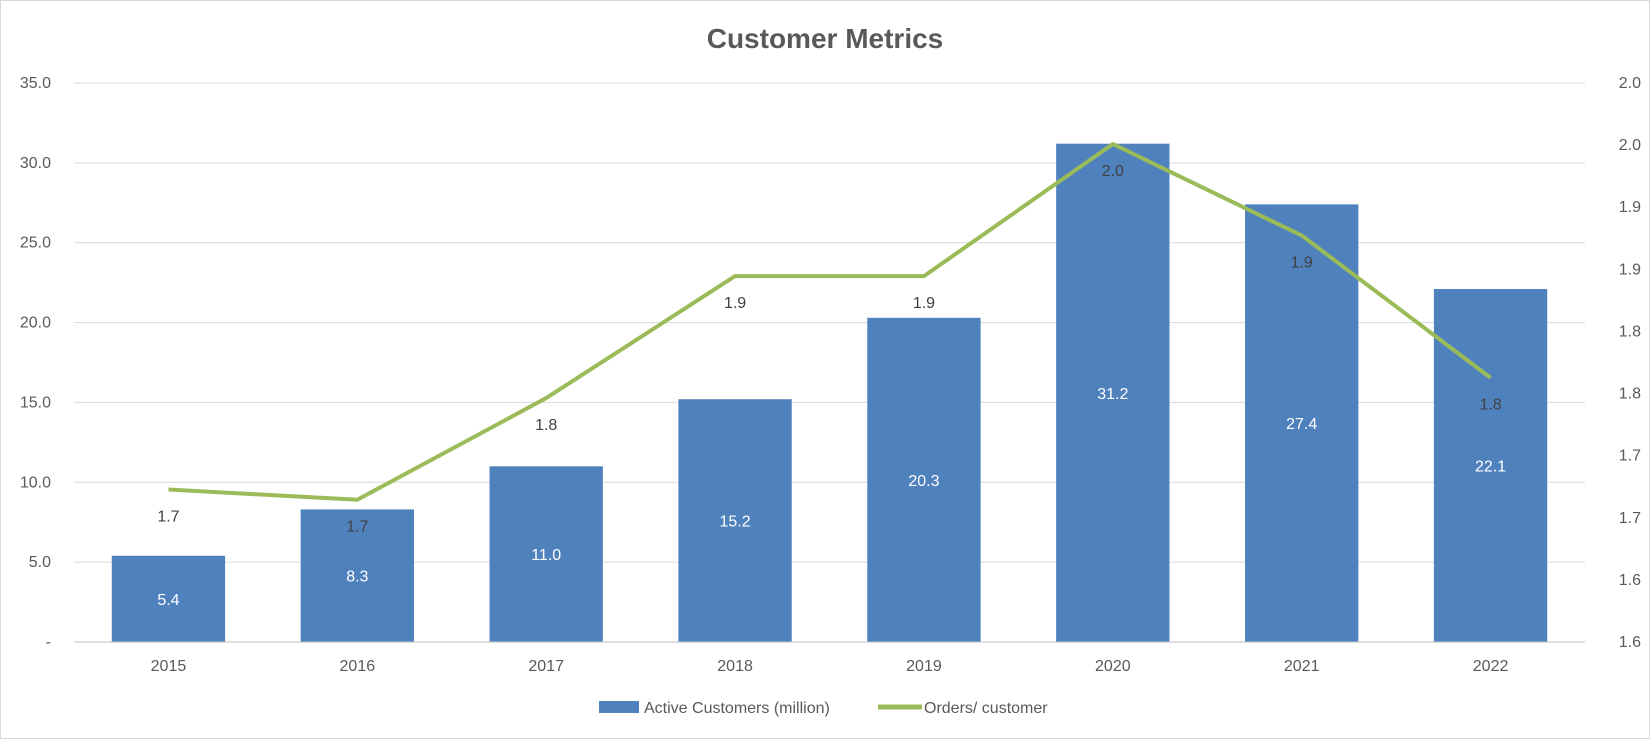 This screenshot has width=1650, height=739. I want to click on bar-data-label: 31.2, so click(1112, 394).